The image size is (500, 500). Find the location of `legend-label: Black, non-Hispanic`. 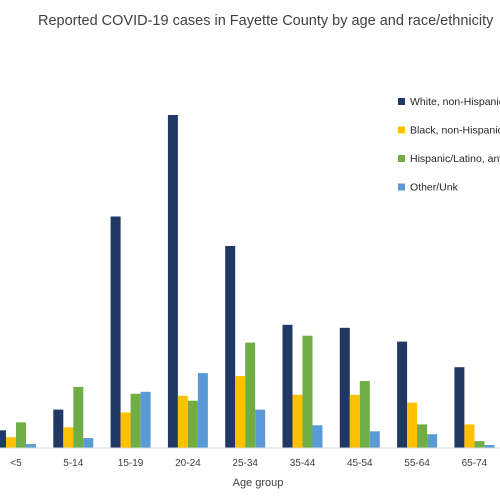

legend-label: Black, non-Hispanic is located at coordinates (455, 131).